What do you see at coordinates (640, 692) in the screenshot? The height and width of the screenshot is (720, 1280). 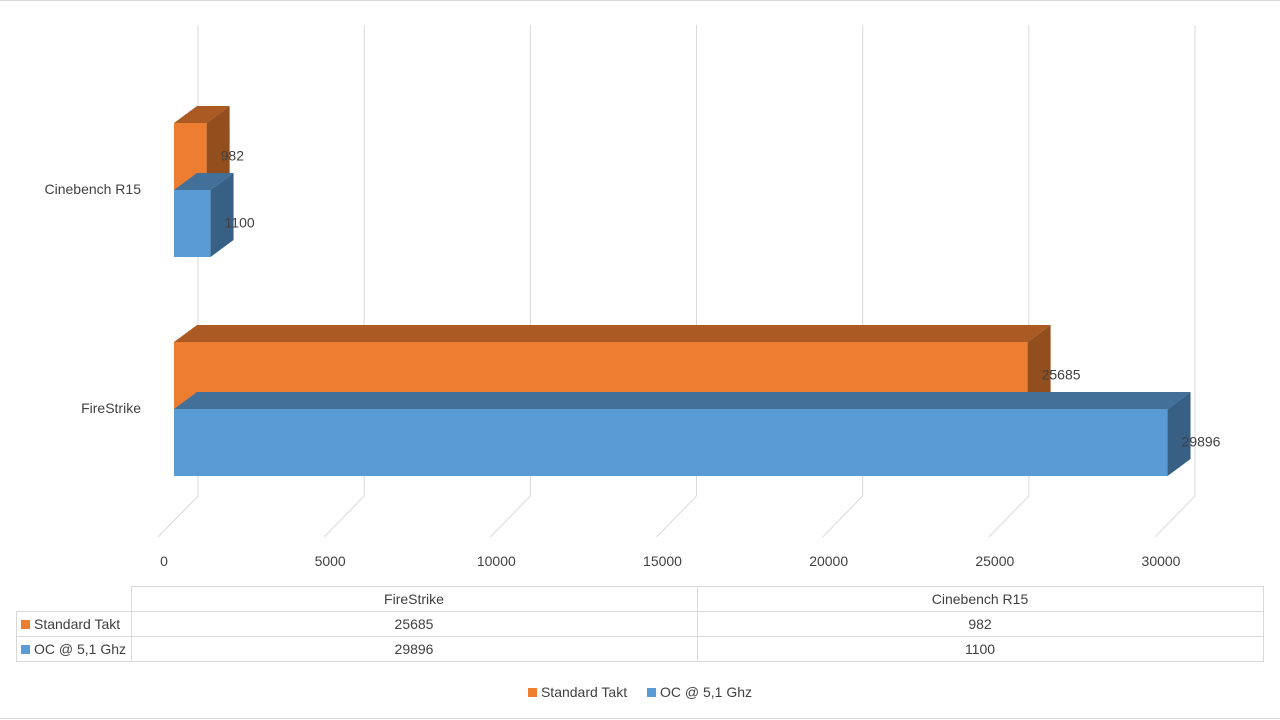 I see `chart-legend: Standard Takt OC @ 5,1 Ghz` at bounding box center [640, 692].